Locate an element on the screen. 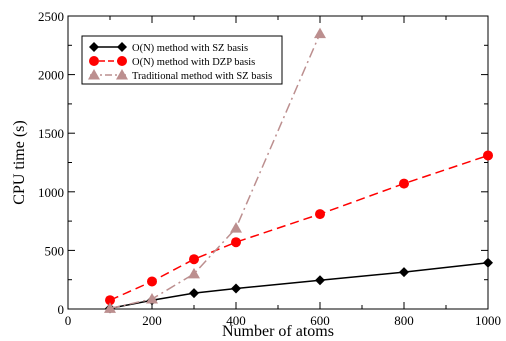 Image resolution: width=506 pixels, height=341 pixels. x-tick-label: 800 is located at coordinates (404, 320).